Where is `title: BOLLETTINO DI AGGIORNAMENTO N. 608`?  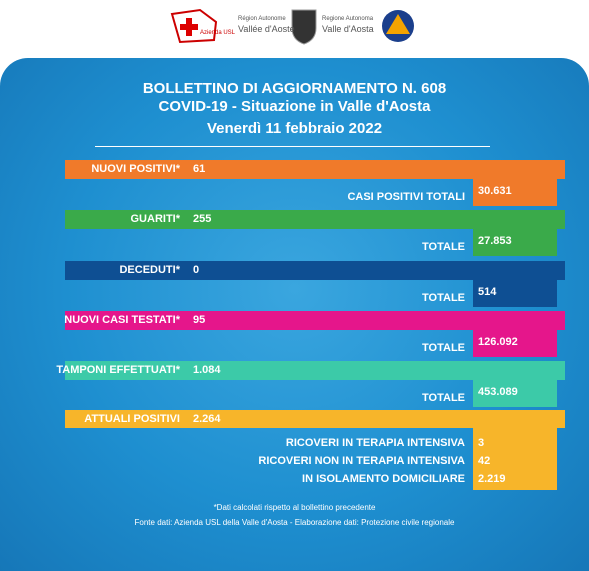
title: BOLLETTINO DI AGGIORNAMENTO N. 608 is located at coordinates (294, 88).